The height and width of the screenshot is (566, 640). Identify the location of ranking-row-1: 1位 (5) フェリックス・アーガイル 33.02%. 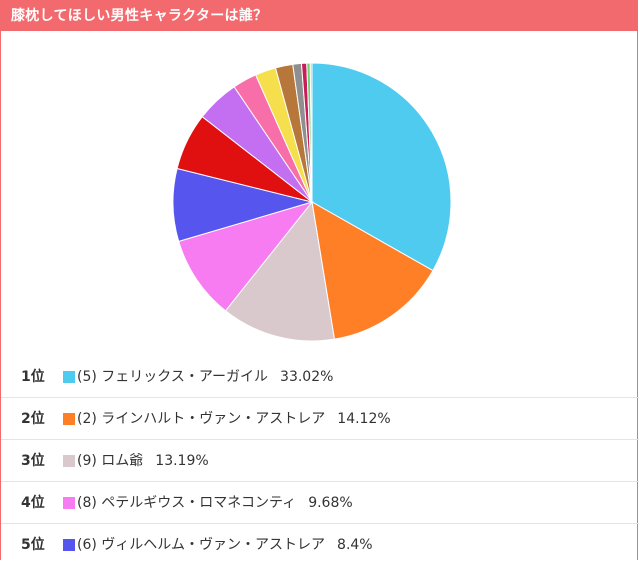
(320, 377).